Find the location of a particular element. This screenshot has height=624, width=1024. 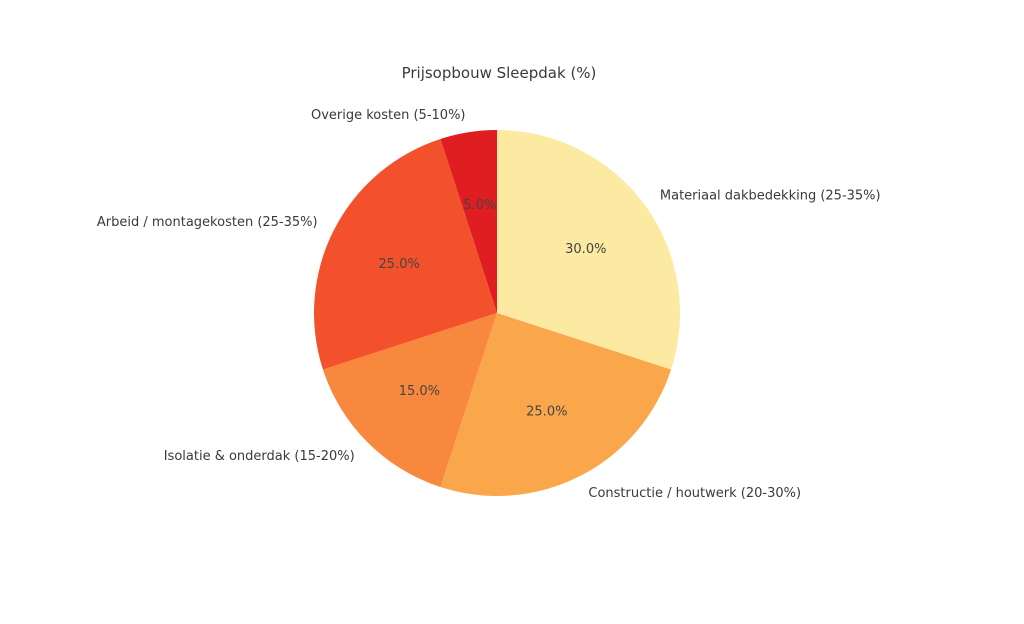

slice-label-2: Constructie / houtwerk (20-30%) is located at coordinates (694, 493).